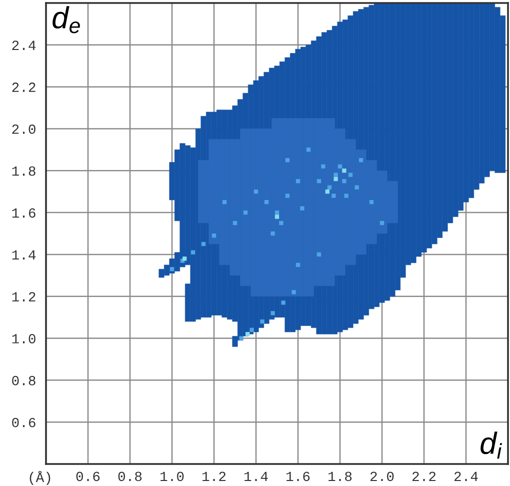 The image size is (510, 486). Describe the element at coordinates (24, 213) in the screenshot. I see `y-tick-label: 1.6` at that location.